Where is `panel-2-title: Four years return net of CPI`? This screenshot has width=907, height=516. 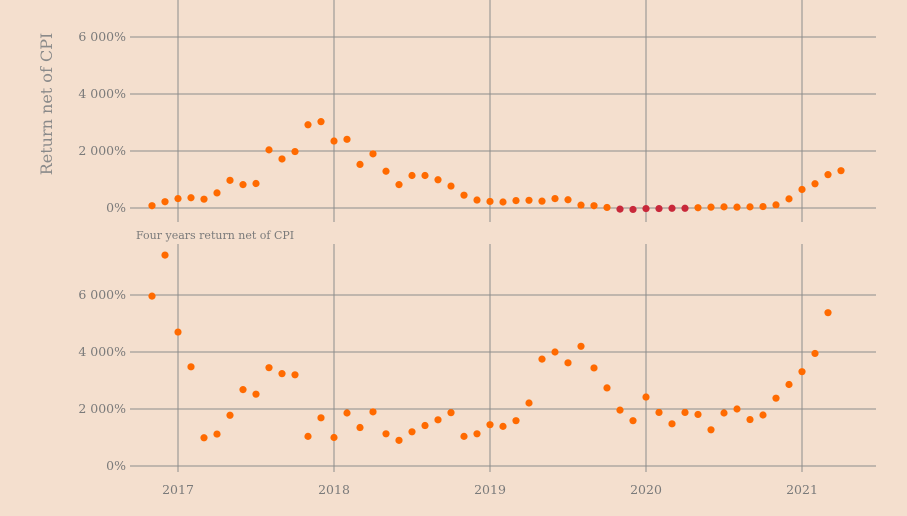
panel-2-title: Four years return net of CPI is located at coordinates (215, 235).